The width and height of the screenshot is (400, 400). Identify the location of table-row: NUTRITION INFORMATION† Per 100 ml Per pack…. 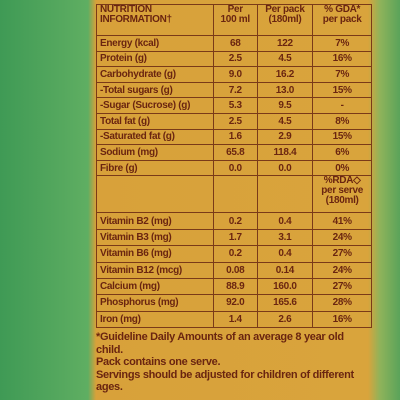
(234, 20).